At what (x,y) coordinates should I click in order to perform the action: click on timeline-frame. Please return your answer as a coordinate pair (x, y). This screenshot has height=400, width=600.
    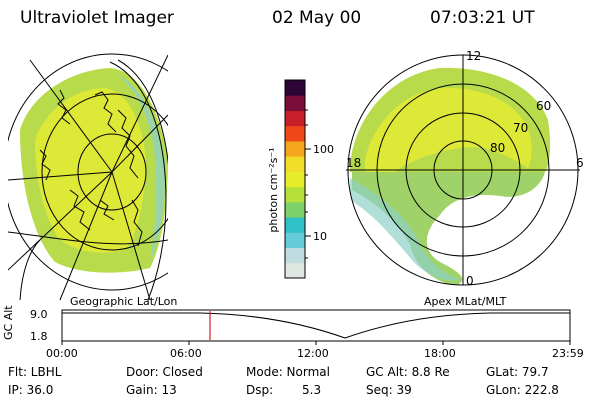
    Looking at the image, I should click on (316, 325).